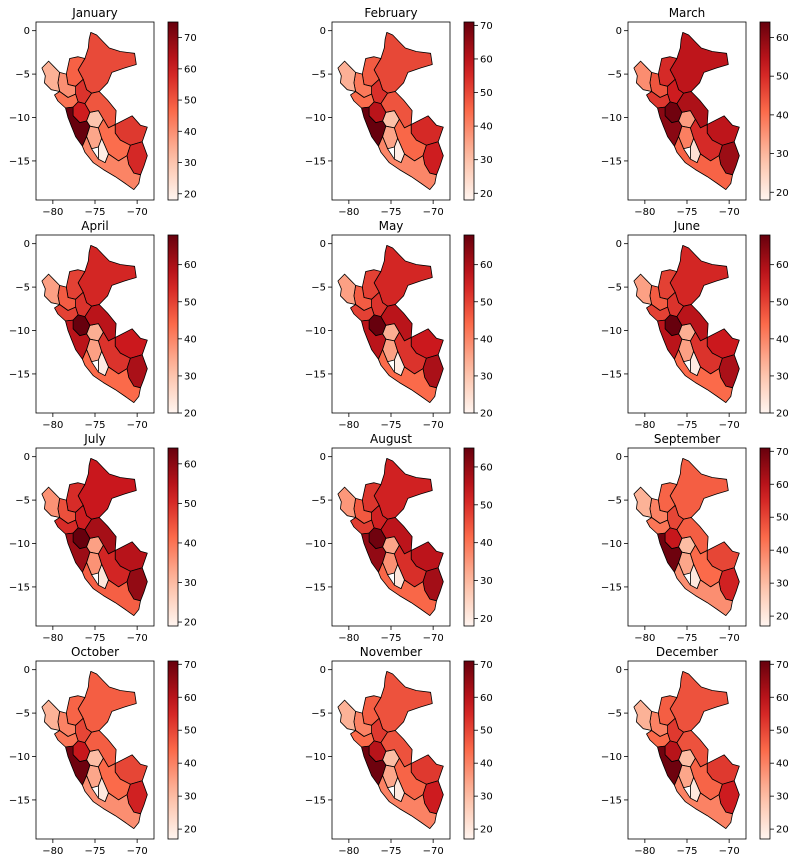  What do you see at coordinates (95, 652) in the screenshot?
I see `panel-title: October` at bounding box center [95, 652].